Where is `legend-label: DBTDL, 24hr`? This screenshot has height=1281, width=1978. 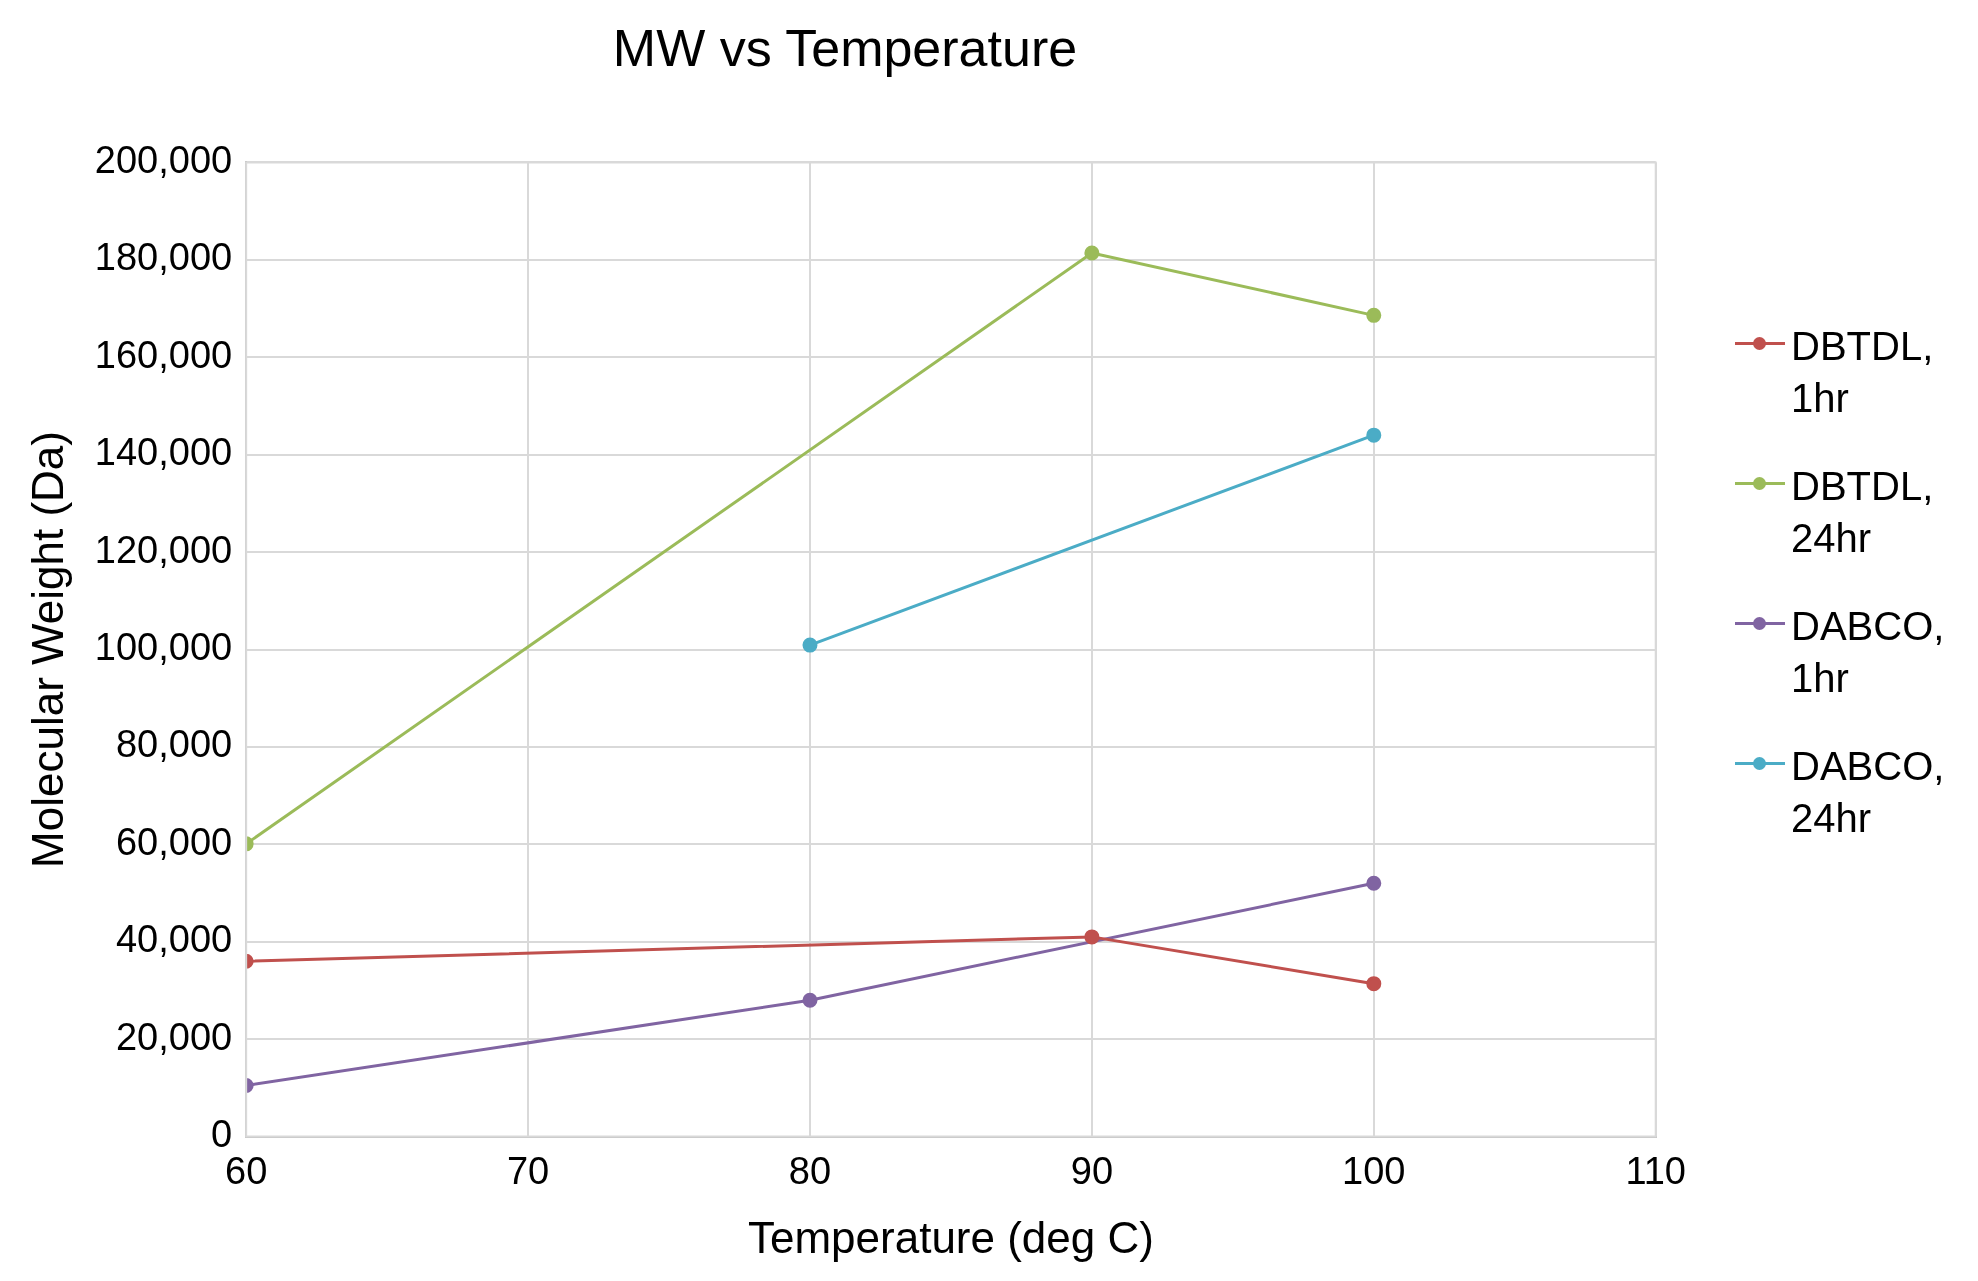 legend-label: DBTDL, 24hr is located at coordinates (1863, 512).